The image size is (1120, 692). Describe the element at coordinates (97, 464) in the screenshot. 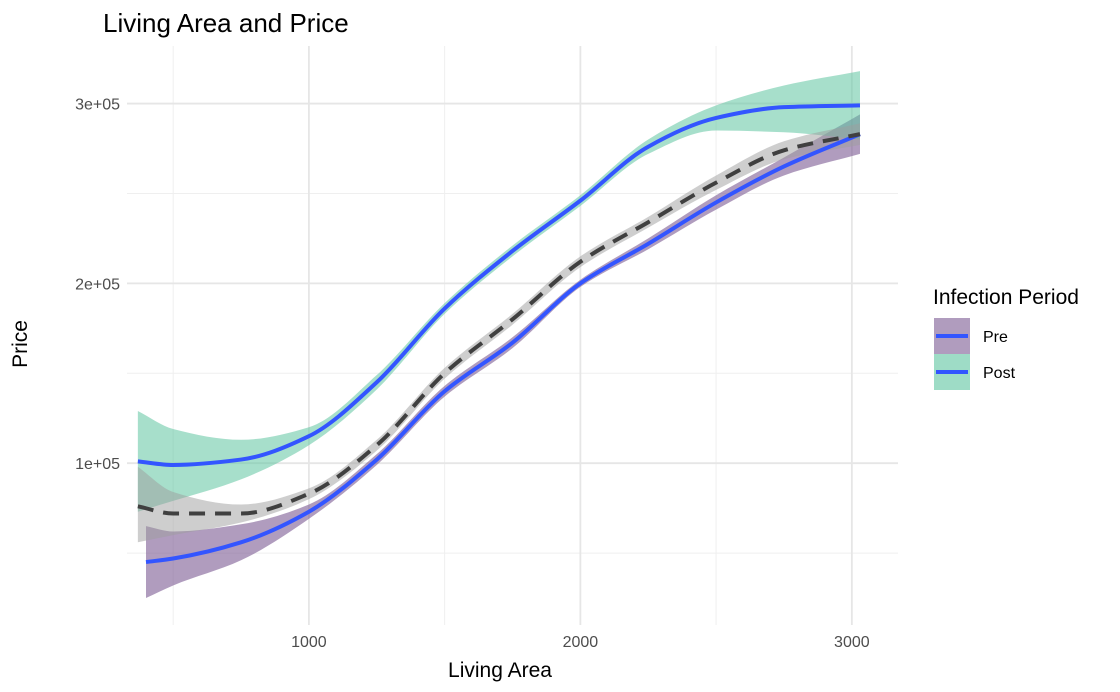

I see `y-tick-label: 1e+05` at that location.